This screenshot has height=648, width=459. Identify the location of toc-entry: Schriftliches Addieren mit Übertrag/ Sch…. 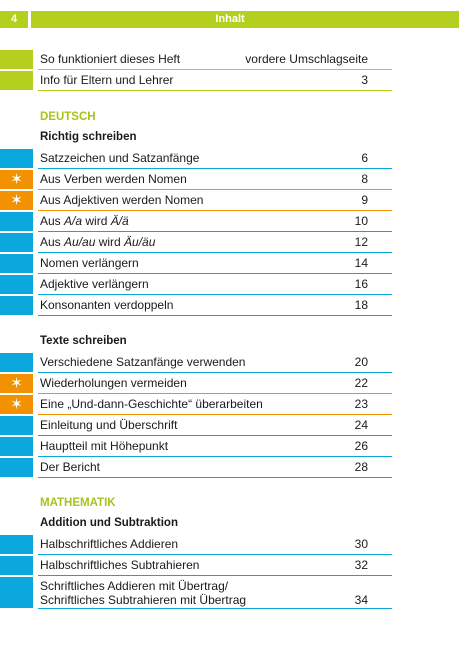
(196, 593).